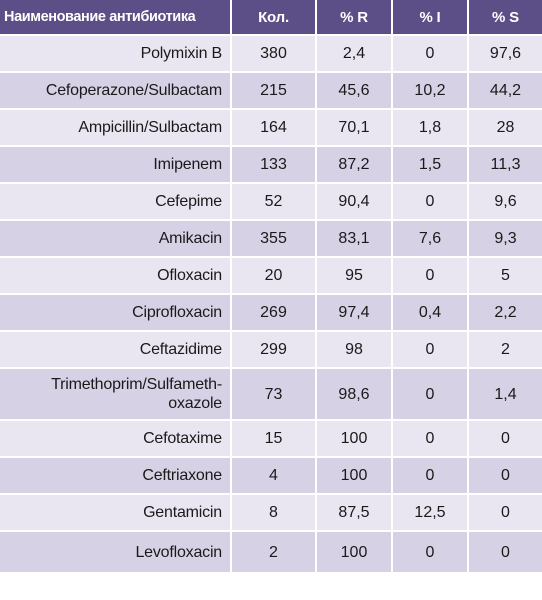  What do you see at coordinates (116, 513) in the screenshot?
I see `antibiotic-name: Gentamicin` at bounding box center [116, 513].